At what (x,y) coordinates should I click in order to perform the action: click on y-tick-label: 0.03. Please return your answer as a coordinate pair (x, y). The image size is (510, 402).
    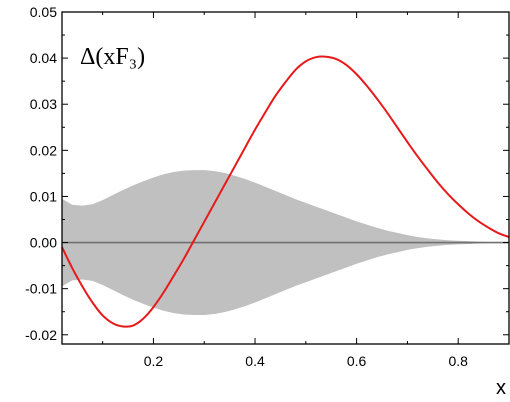
    Looking at the image, I should click on (43, 104).